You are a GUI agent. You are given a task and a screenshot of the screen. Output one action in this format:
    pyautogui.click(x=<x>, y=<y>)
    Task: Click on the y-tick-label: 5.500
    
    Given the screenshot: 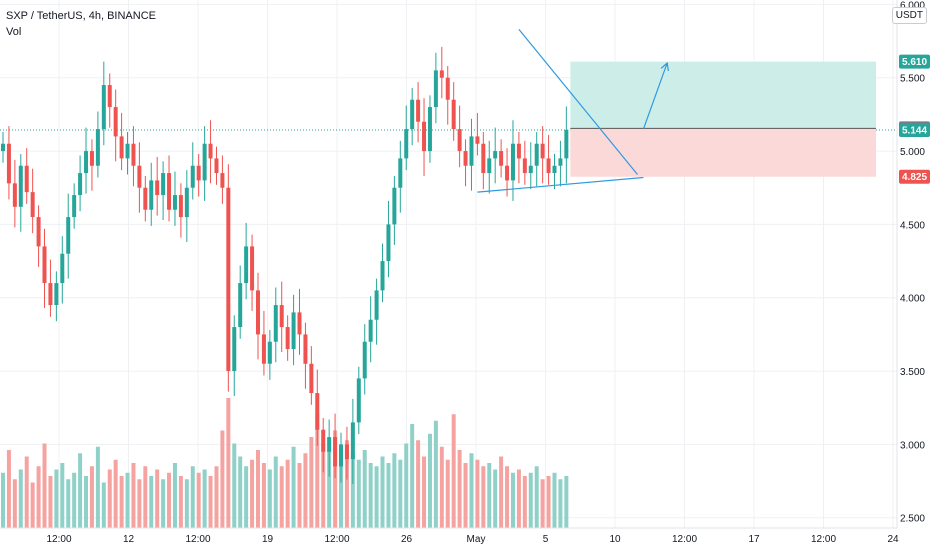 What is the action you would take?
    pyautogui.click(x=912, y=79)
    